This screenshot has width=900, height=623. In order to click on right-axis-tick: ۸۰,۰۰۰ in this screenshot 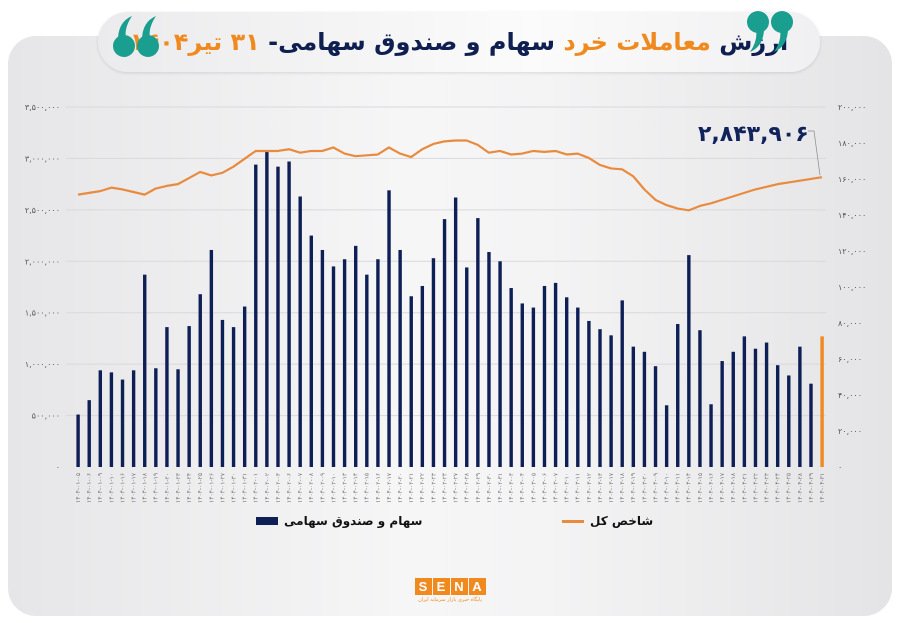, I will do `click(850, 323)`.